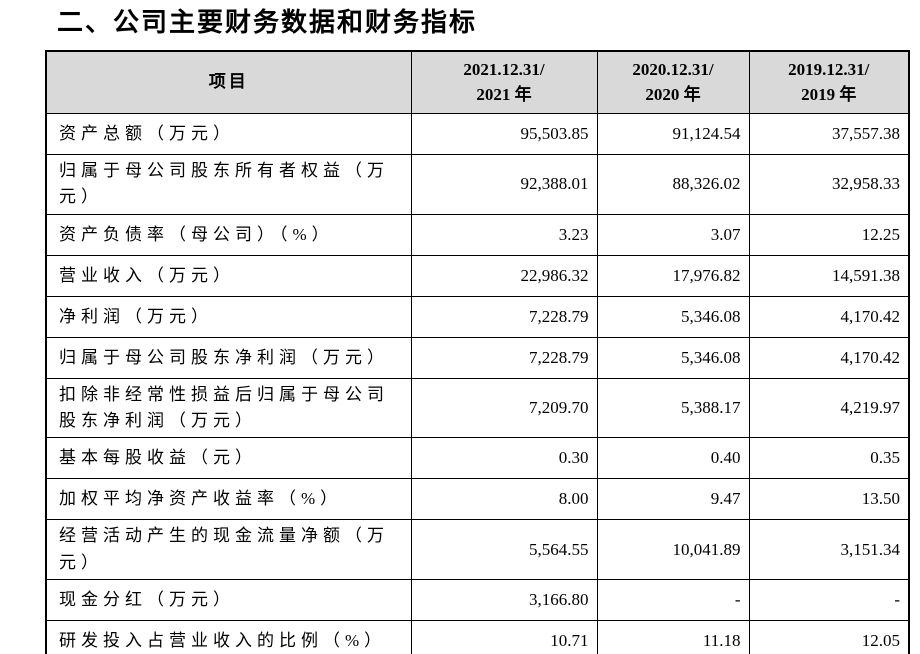 This screenshot has width=920, height=654. Describe the element at coordinates (673, 82) in the screenshot. I see `header-period-2020: 2020.12.31/2020 年` at that location.